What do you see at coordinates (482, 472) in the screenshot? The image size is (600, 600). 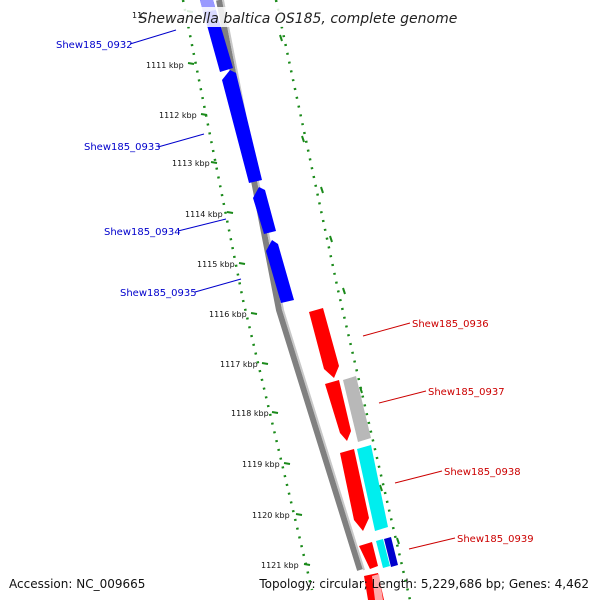 I see `gene-label-shew185-0938: Shew185_0938` at bounding box center [482, 472].